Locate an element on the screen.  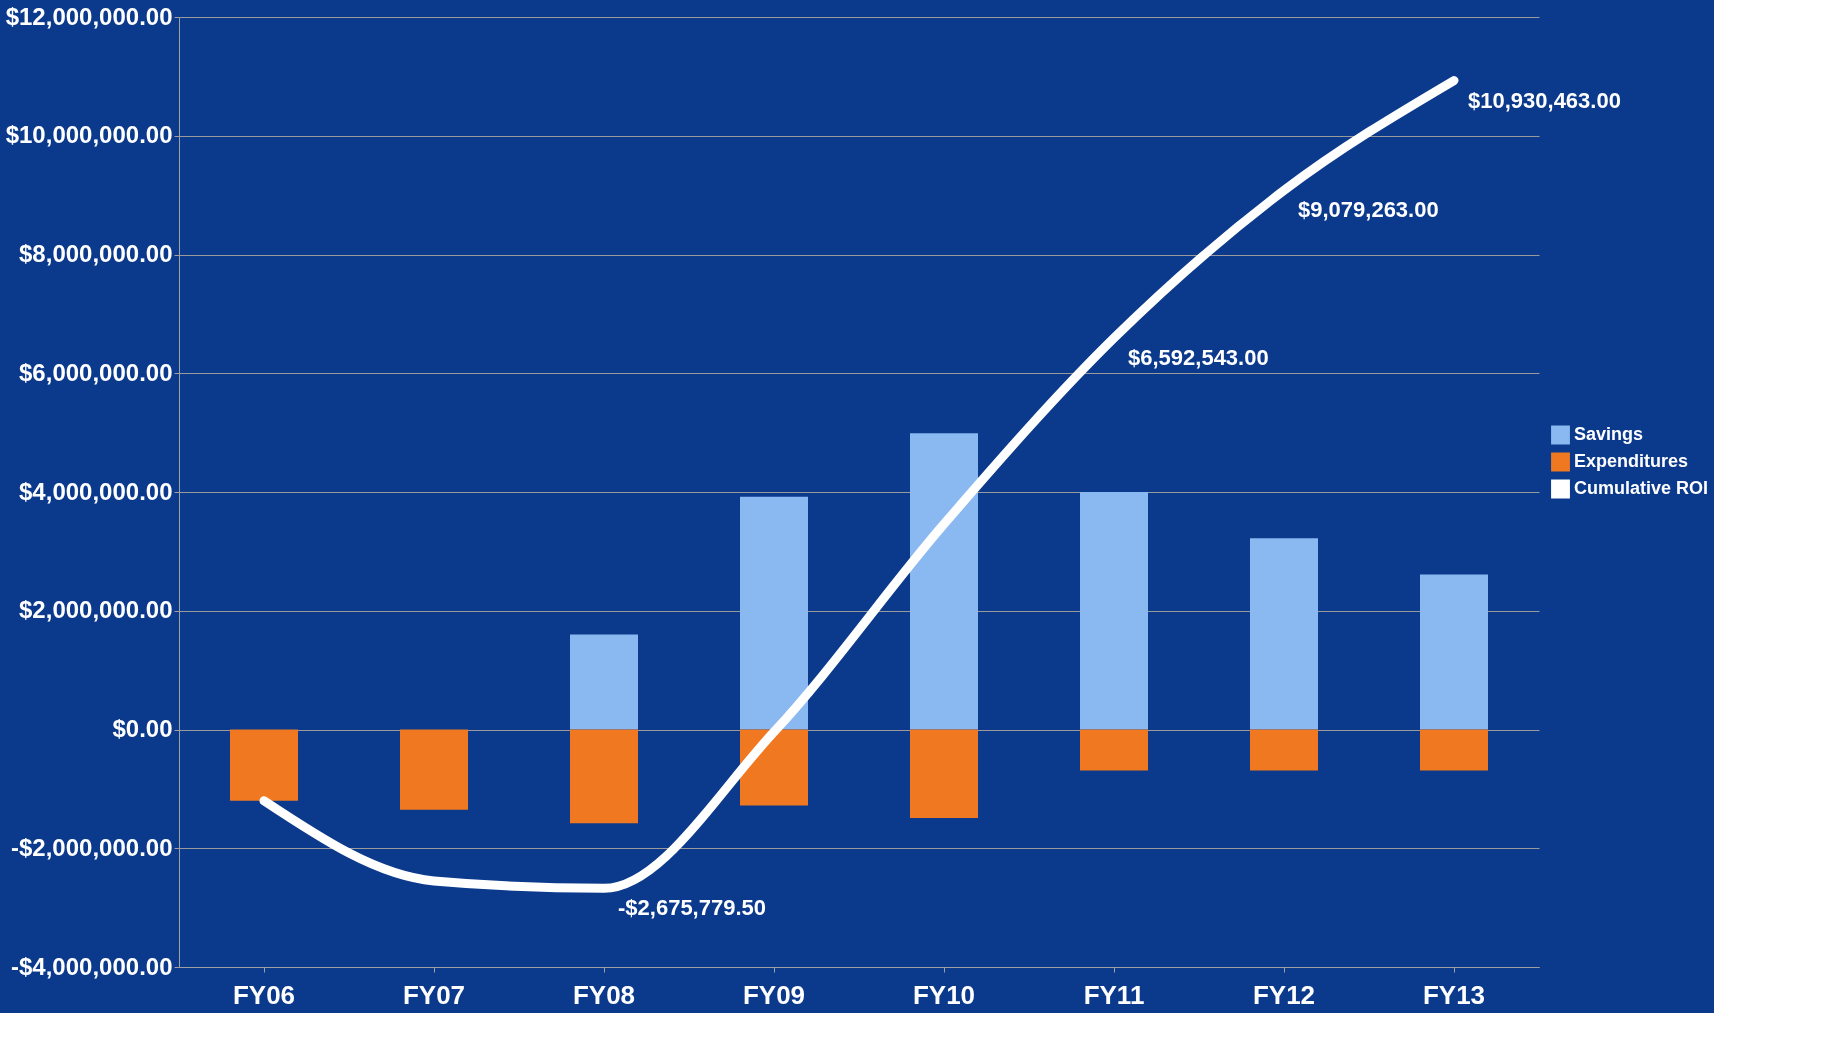
x-tick-label: FY06 is located at coordinates (264, 994).